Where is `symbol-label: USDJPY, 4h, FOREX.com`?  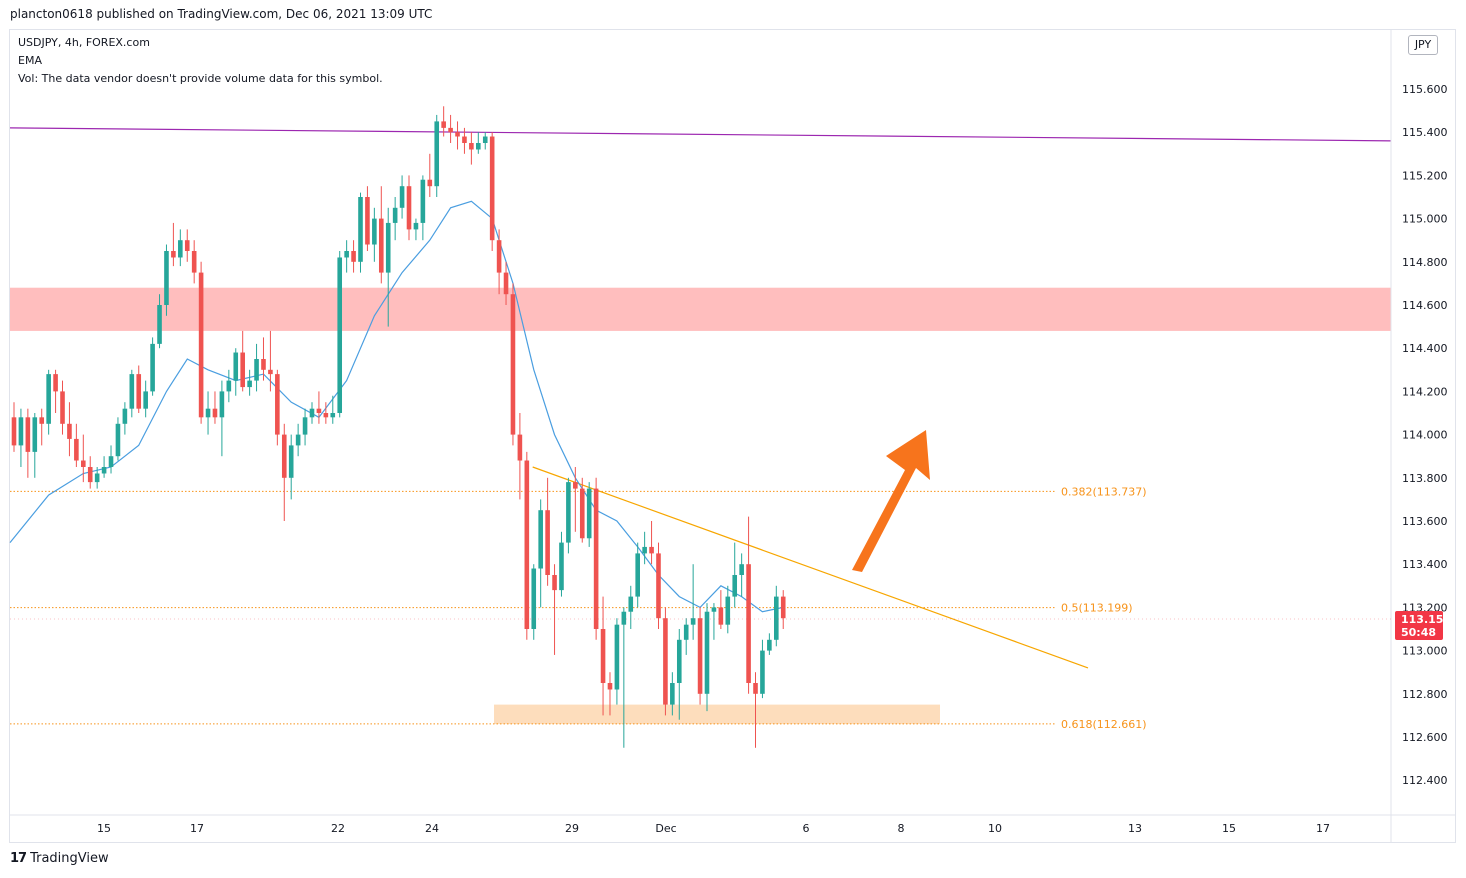
symbol-label: USDJPY, 4h, FOREX.com is located at coordinates (84, 42).